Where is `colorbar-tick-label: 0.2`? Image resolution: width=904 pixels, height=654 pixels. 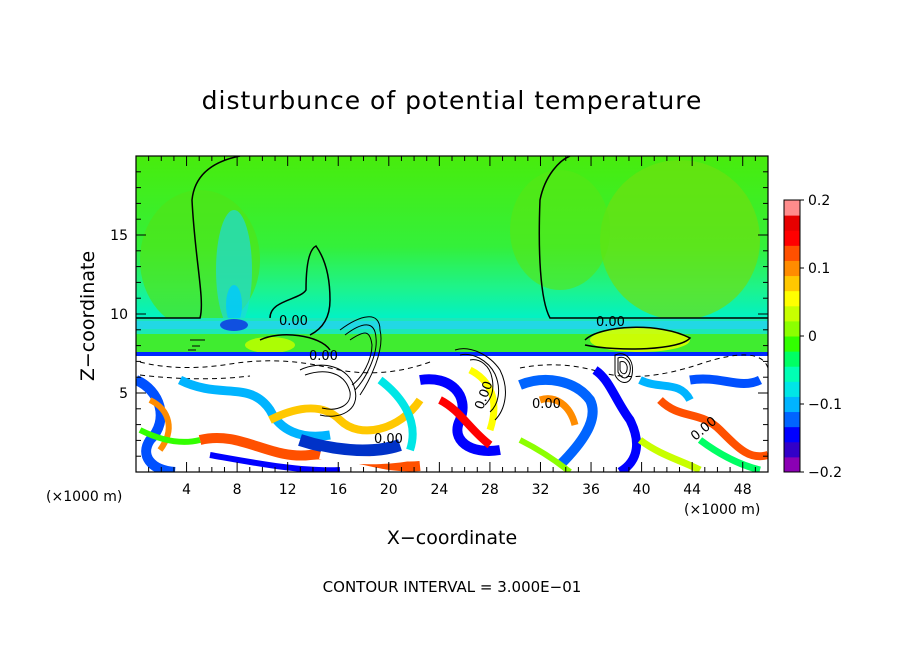 colorbar-tick-label: 0.2 is located at coordinates (819, 201).